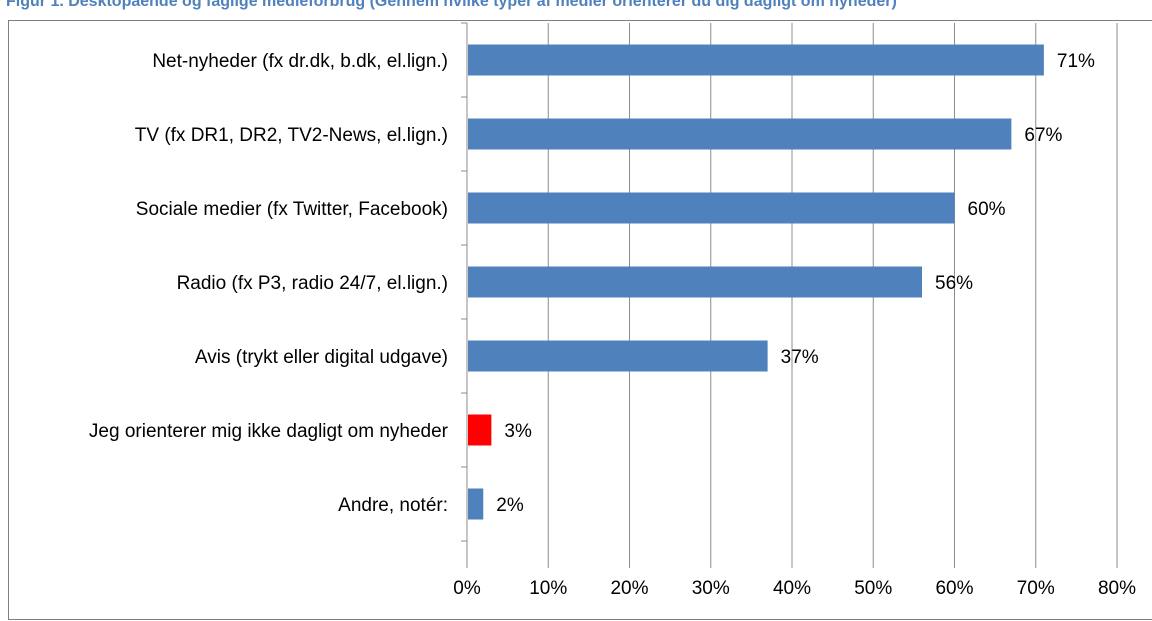 The width and height of the screenshot is (1152, 621). I want to click on x-tick-label: 50%, so click(873, 588).